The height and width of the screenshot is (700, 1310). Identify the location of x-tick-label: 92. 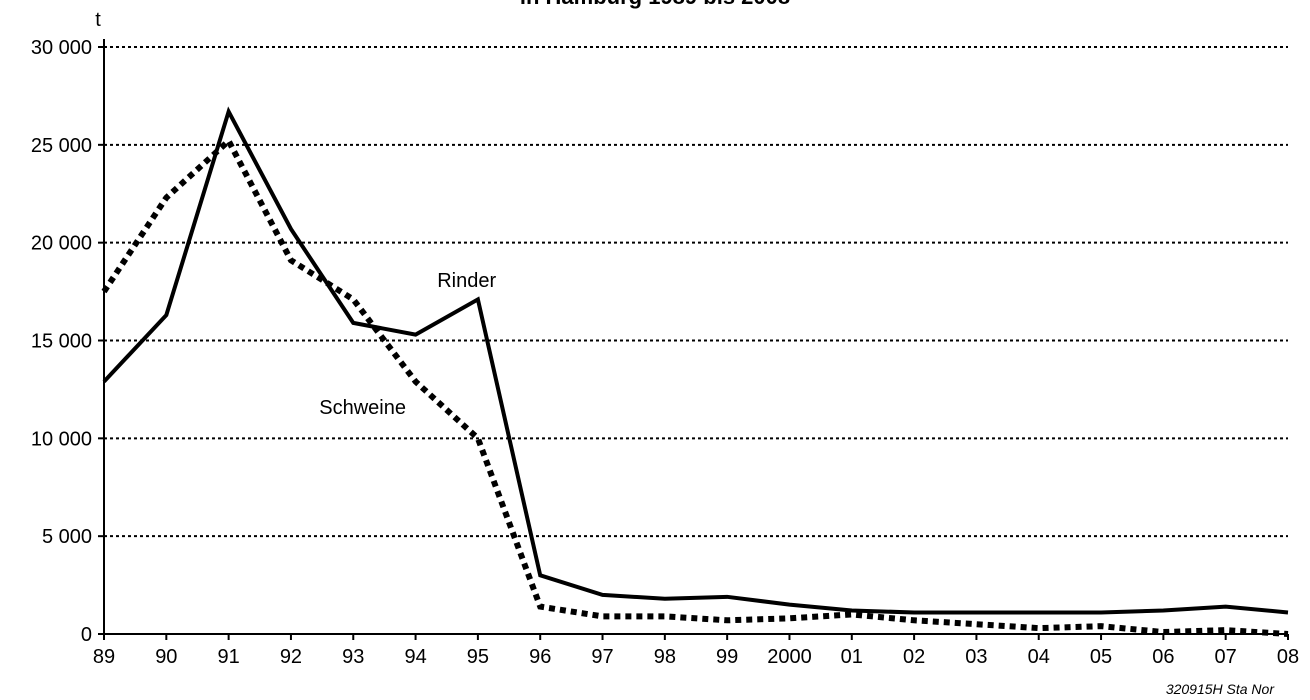
(291, 657).